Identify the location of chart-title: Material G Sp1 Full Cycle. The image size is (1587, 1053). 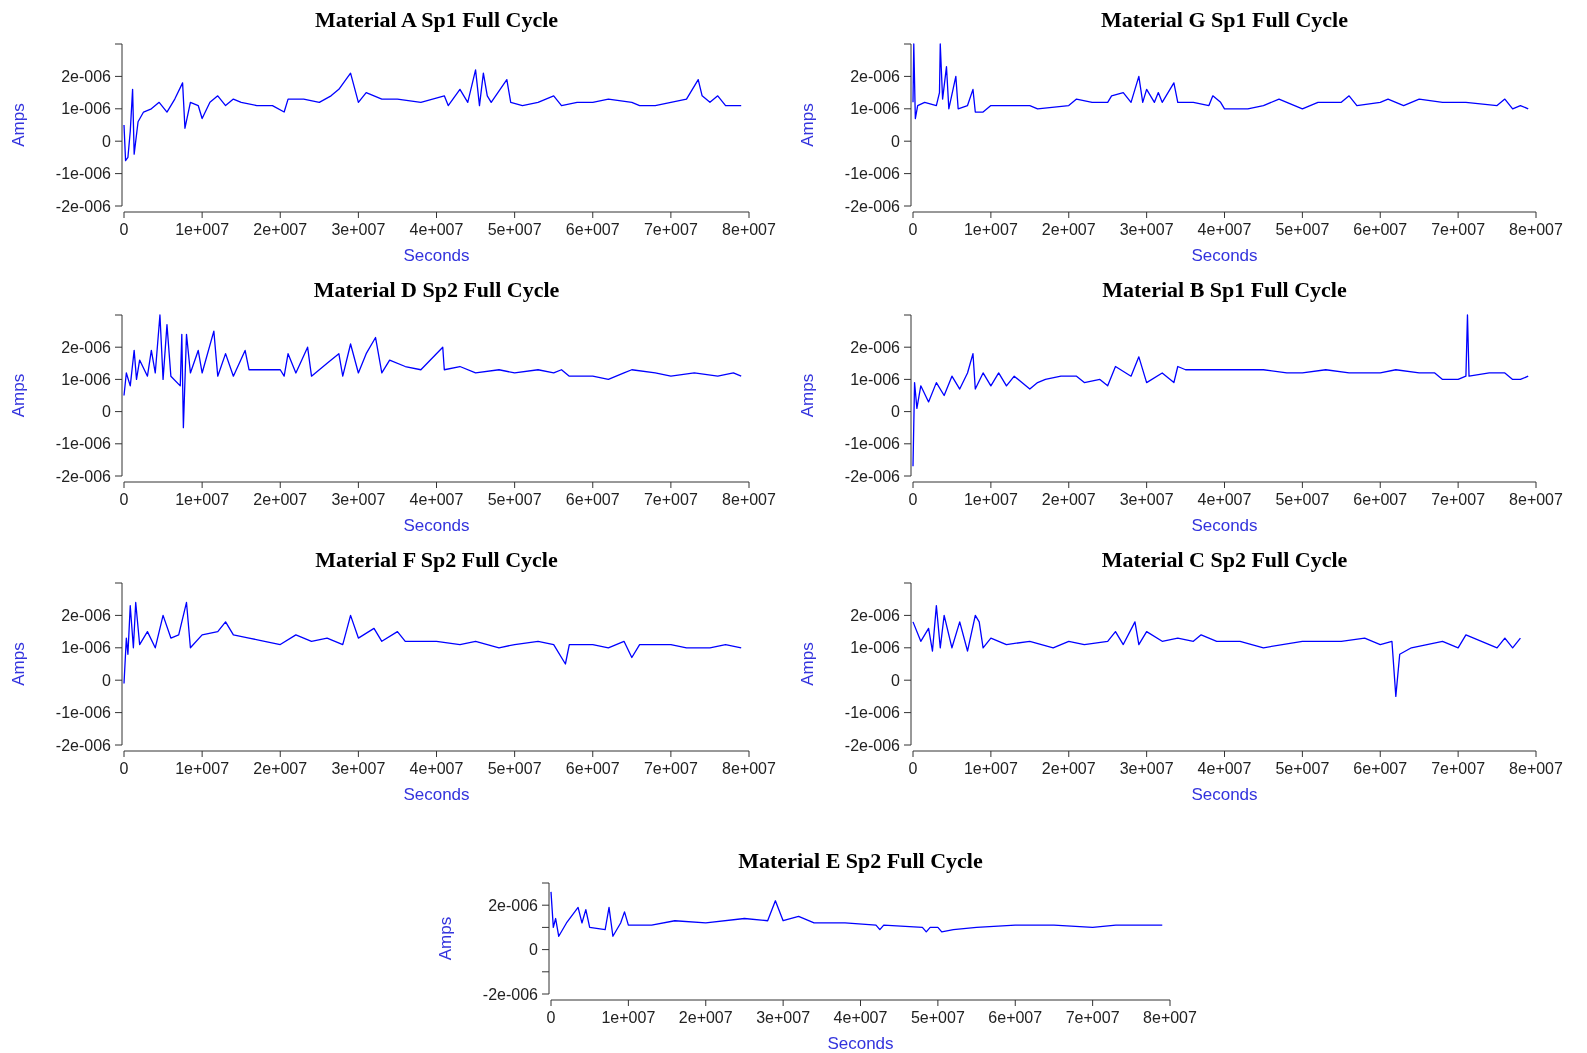
(1225, 19).